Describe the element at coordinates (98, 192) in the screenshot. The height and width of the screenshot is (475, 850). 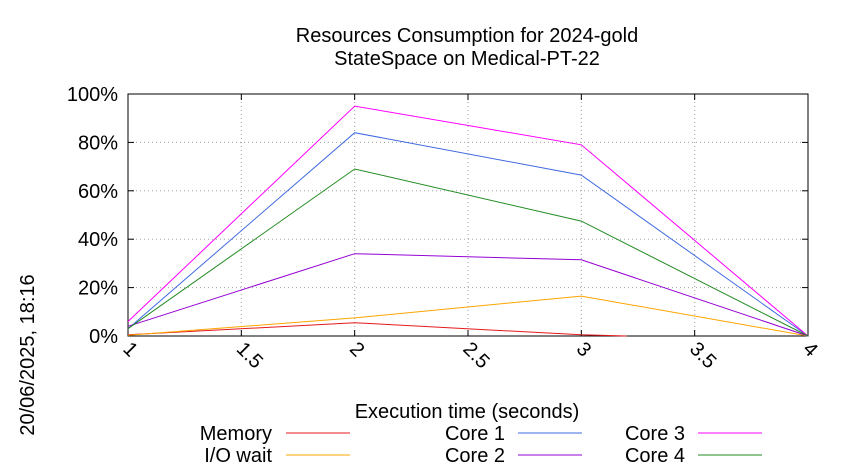
I see `y-tick-label: 60%` at that location.